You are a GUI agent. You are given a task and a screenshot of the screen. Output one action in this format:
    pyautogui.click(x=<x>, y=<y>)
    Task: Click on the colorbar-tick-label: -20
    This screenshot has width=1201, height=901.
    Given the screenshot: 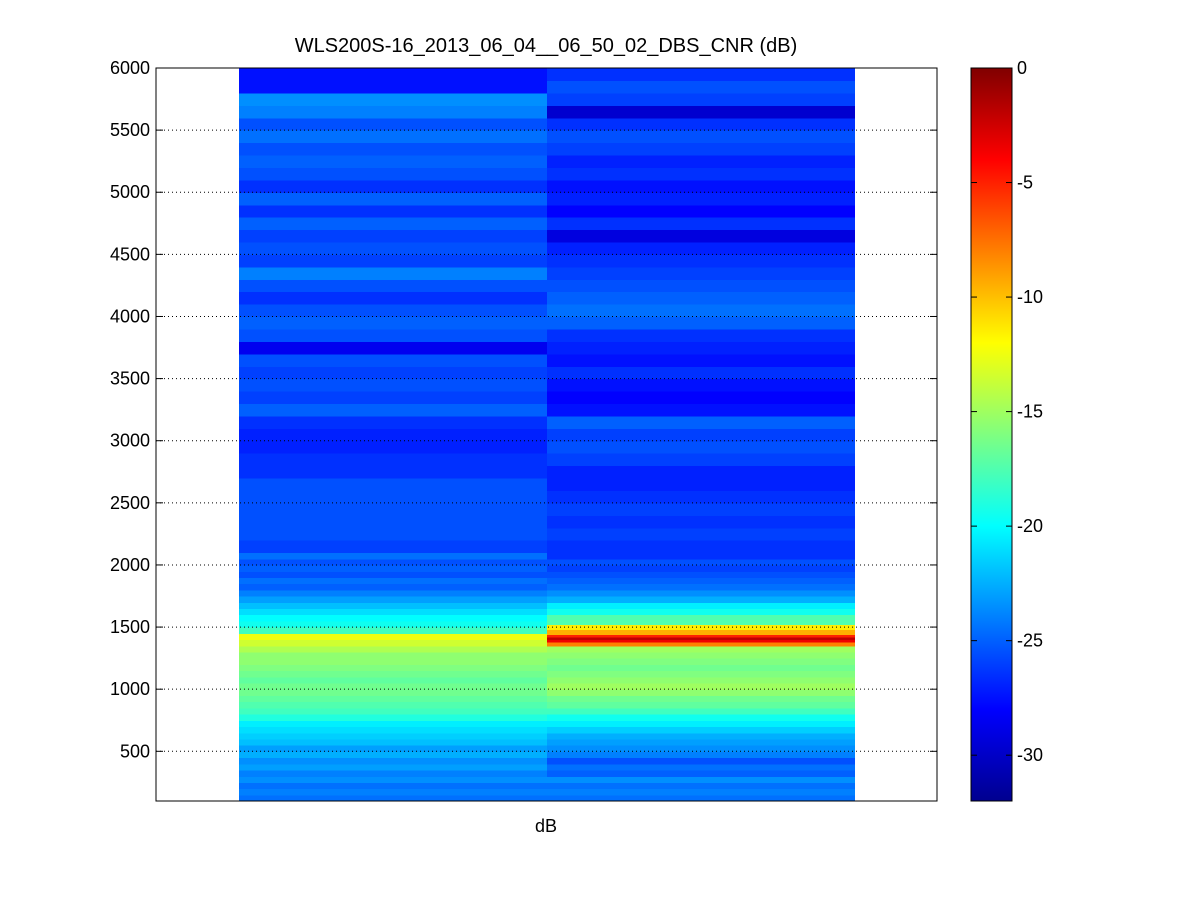 What is the action you would take?
    pyautogui.click(x=1030, y=526)
    